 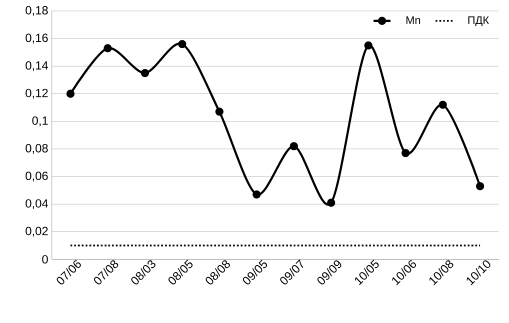 I want to click on y-tick-label: 0,18, so click(x=37, y=11).